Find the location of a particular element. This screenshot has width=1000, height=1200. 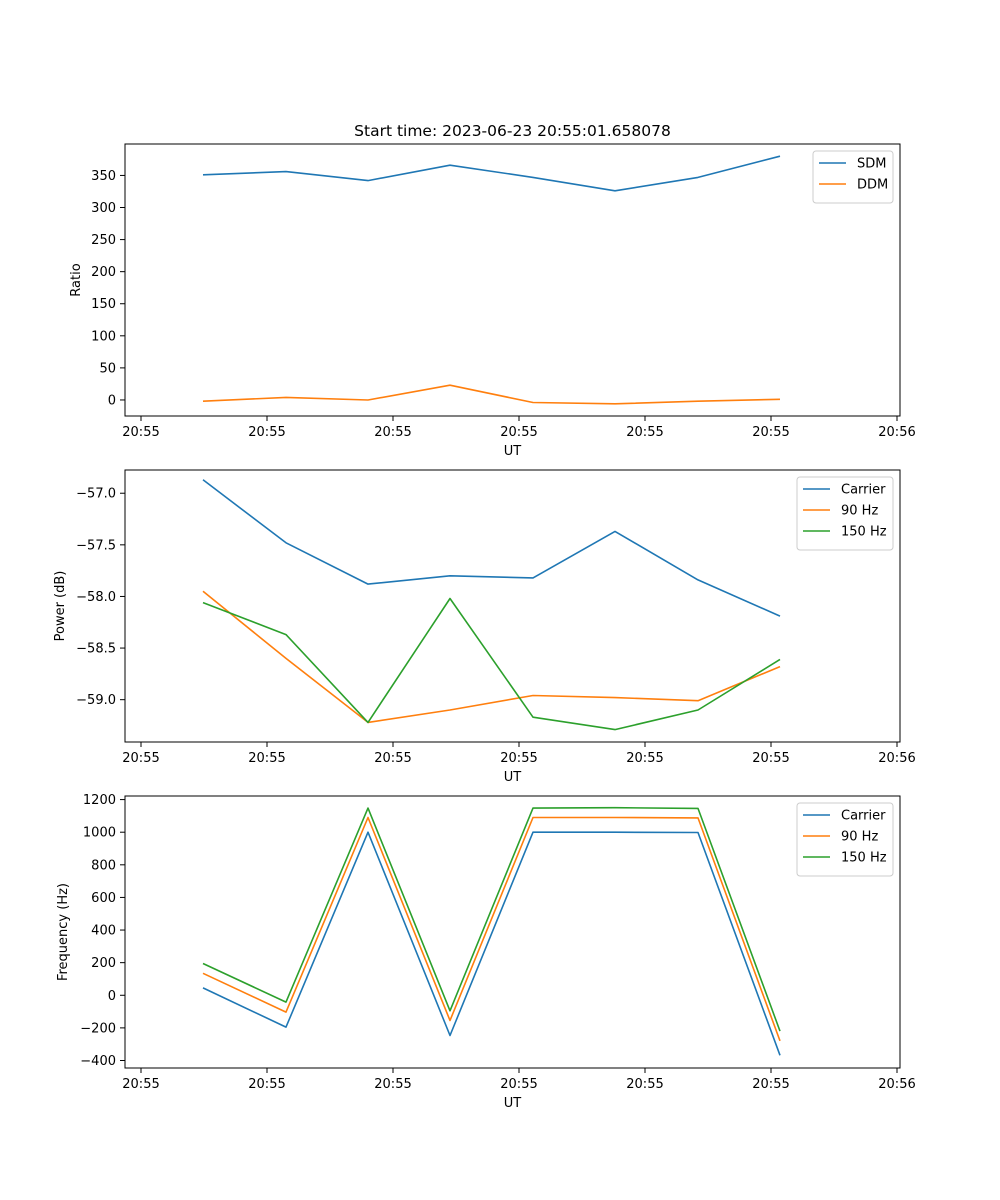

y-tick-label: 300 is located at coordinates (103, 208).